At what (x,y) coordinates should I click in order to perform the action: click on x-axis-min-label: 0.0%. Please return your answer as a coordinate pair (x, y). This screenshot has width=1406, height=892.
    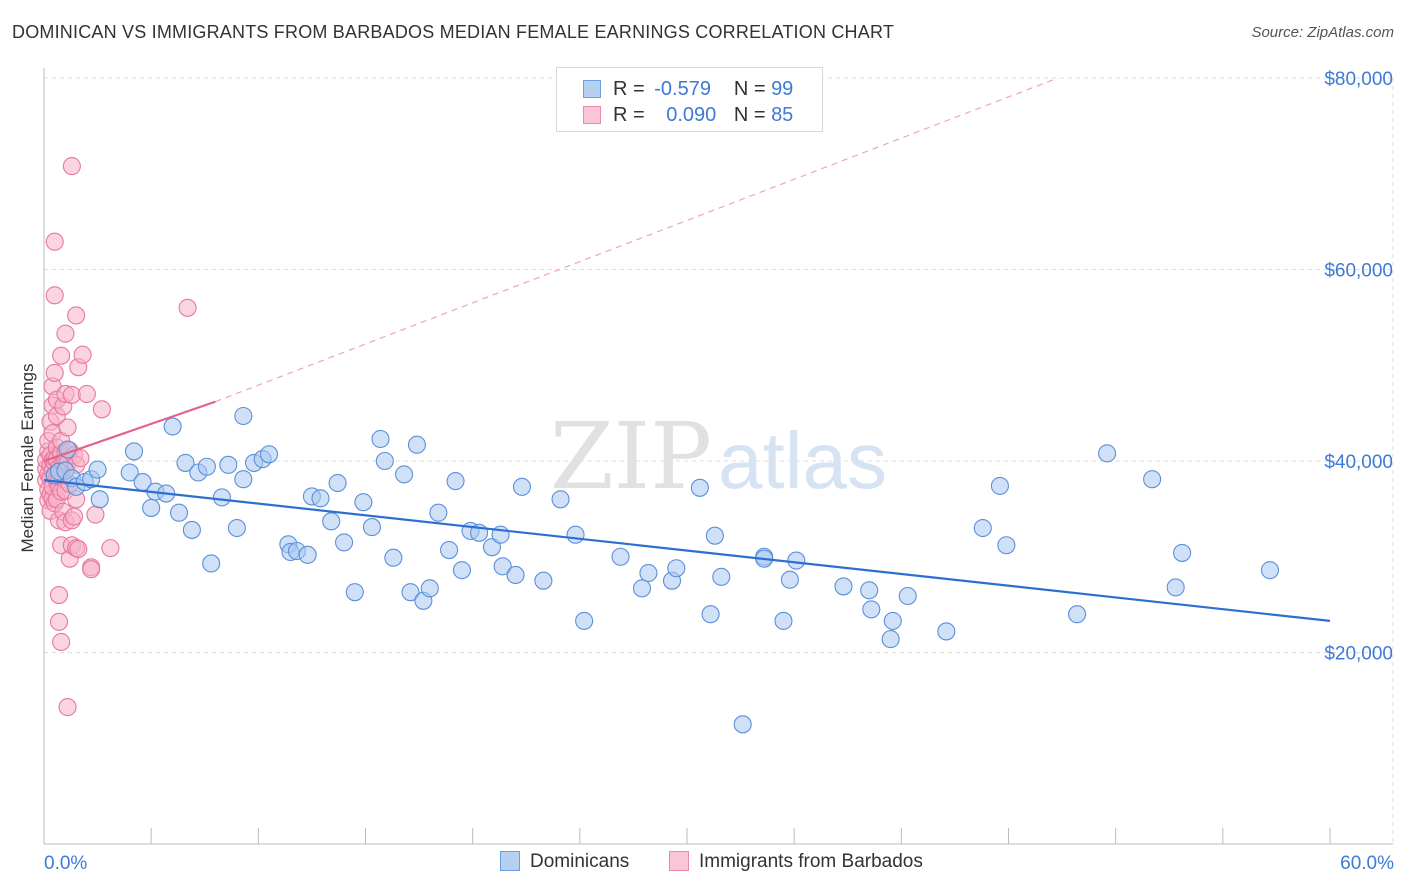
    Looking at the image, I should click on (66, 863).